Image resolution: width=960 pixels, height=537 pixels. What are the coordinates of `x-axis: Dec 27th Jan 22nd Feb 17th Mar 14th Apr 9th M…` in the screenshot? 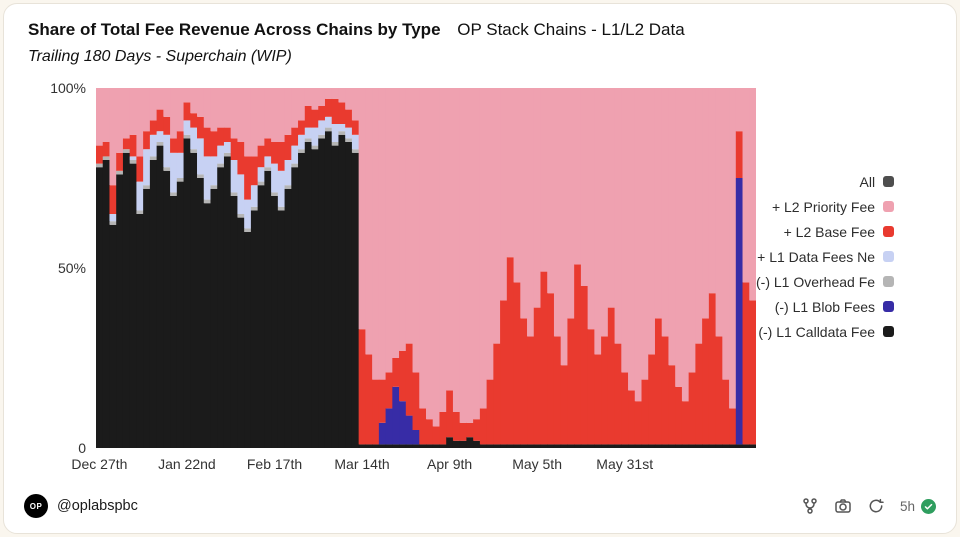 It's located at (413, 467).